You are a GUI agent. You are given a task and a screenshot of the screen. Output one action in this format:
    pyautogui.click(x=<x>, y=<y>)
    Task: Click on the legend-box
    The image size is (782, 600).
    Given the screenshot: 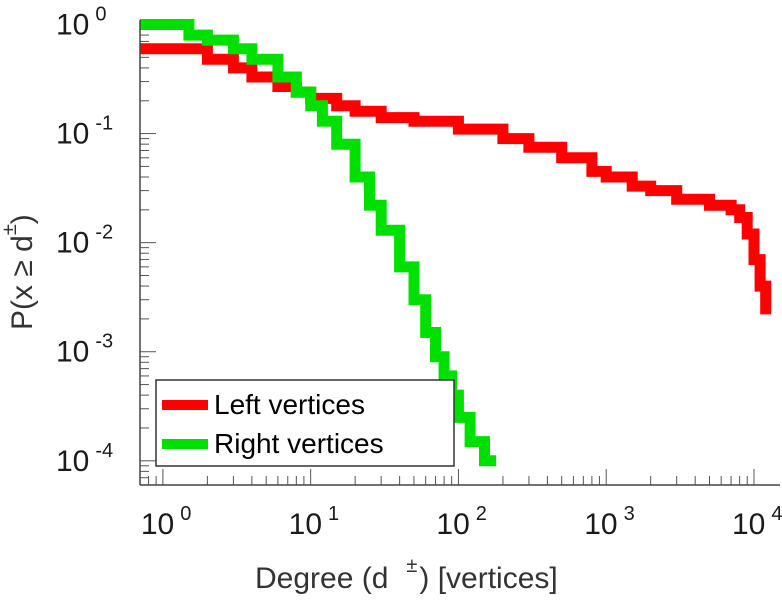 What is the action you would take?
    pyautogui.click(x=305, y=423)
    